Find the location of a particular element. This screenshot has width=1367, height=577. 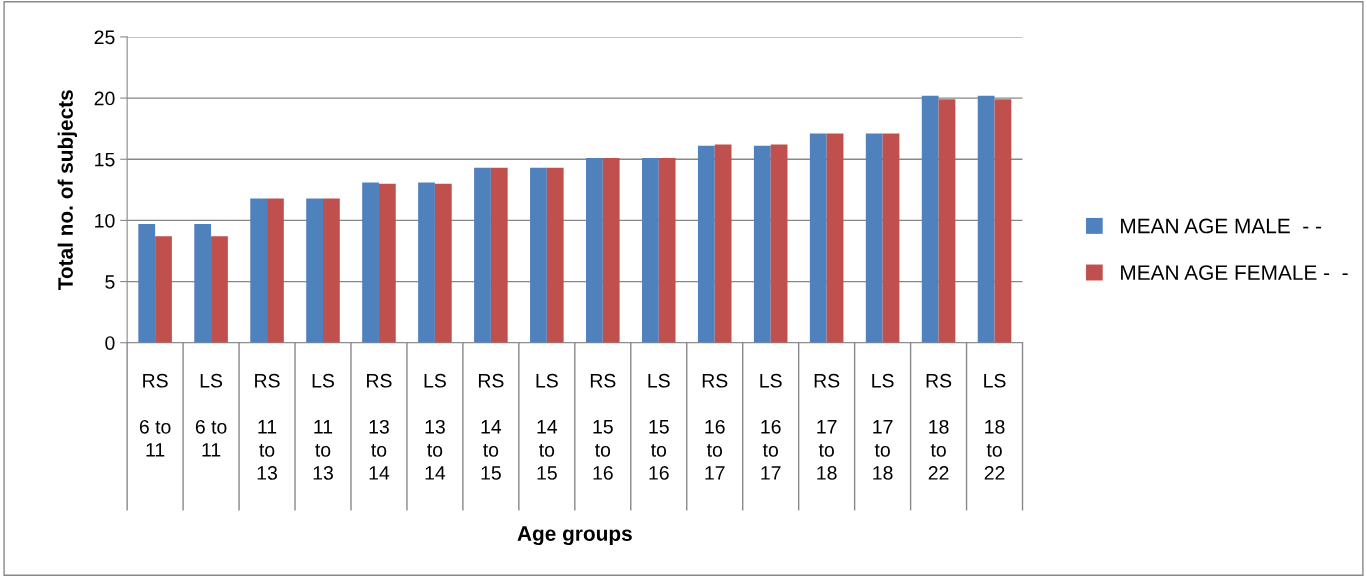

y-axis-title: Total no. of subjects is located at coordinates (67, 190).